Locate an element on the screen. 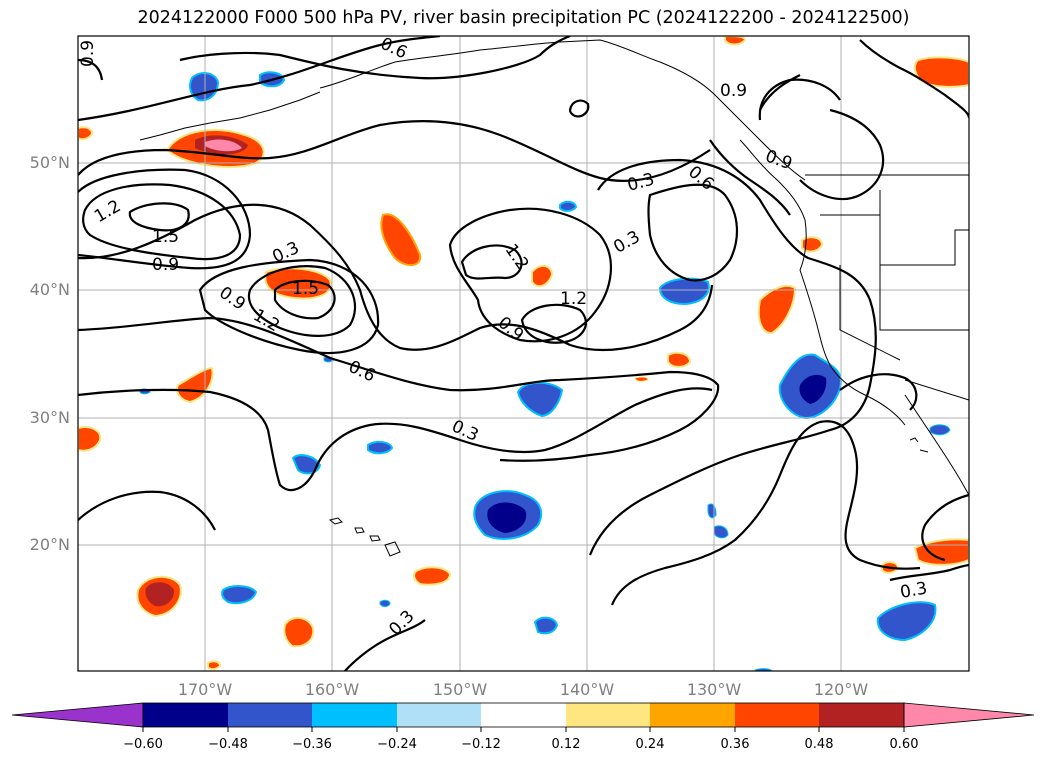 Image resolution: width=1047 pixels, height=765 pixels. pv-contour-se-loop is located at coordinates (945, 527).